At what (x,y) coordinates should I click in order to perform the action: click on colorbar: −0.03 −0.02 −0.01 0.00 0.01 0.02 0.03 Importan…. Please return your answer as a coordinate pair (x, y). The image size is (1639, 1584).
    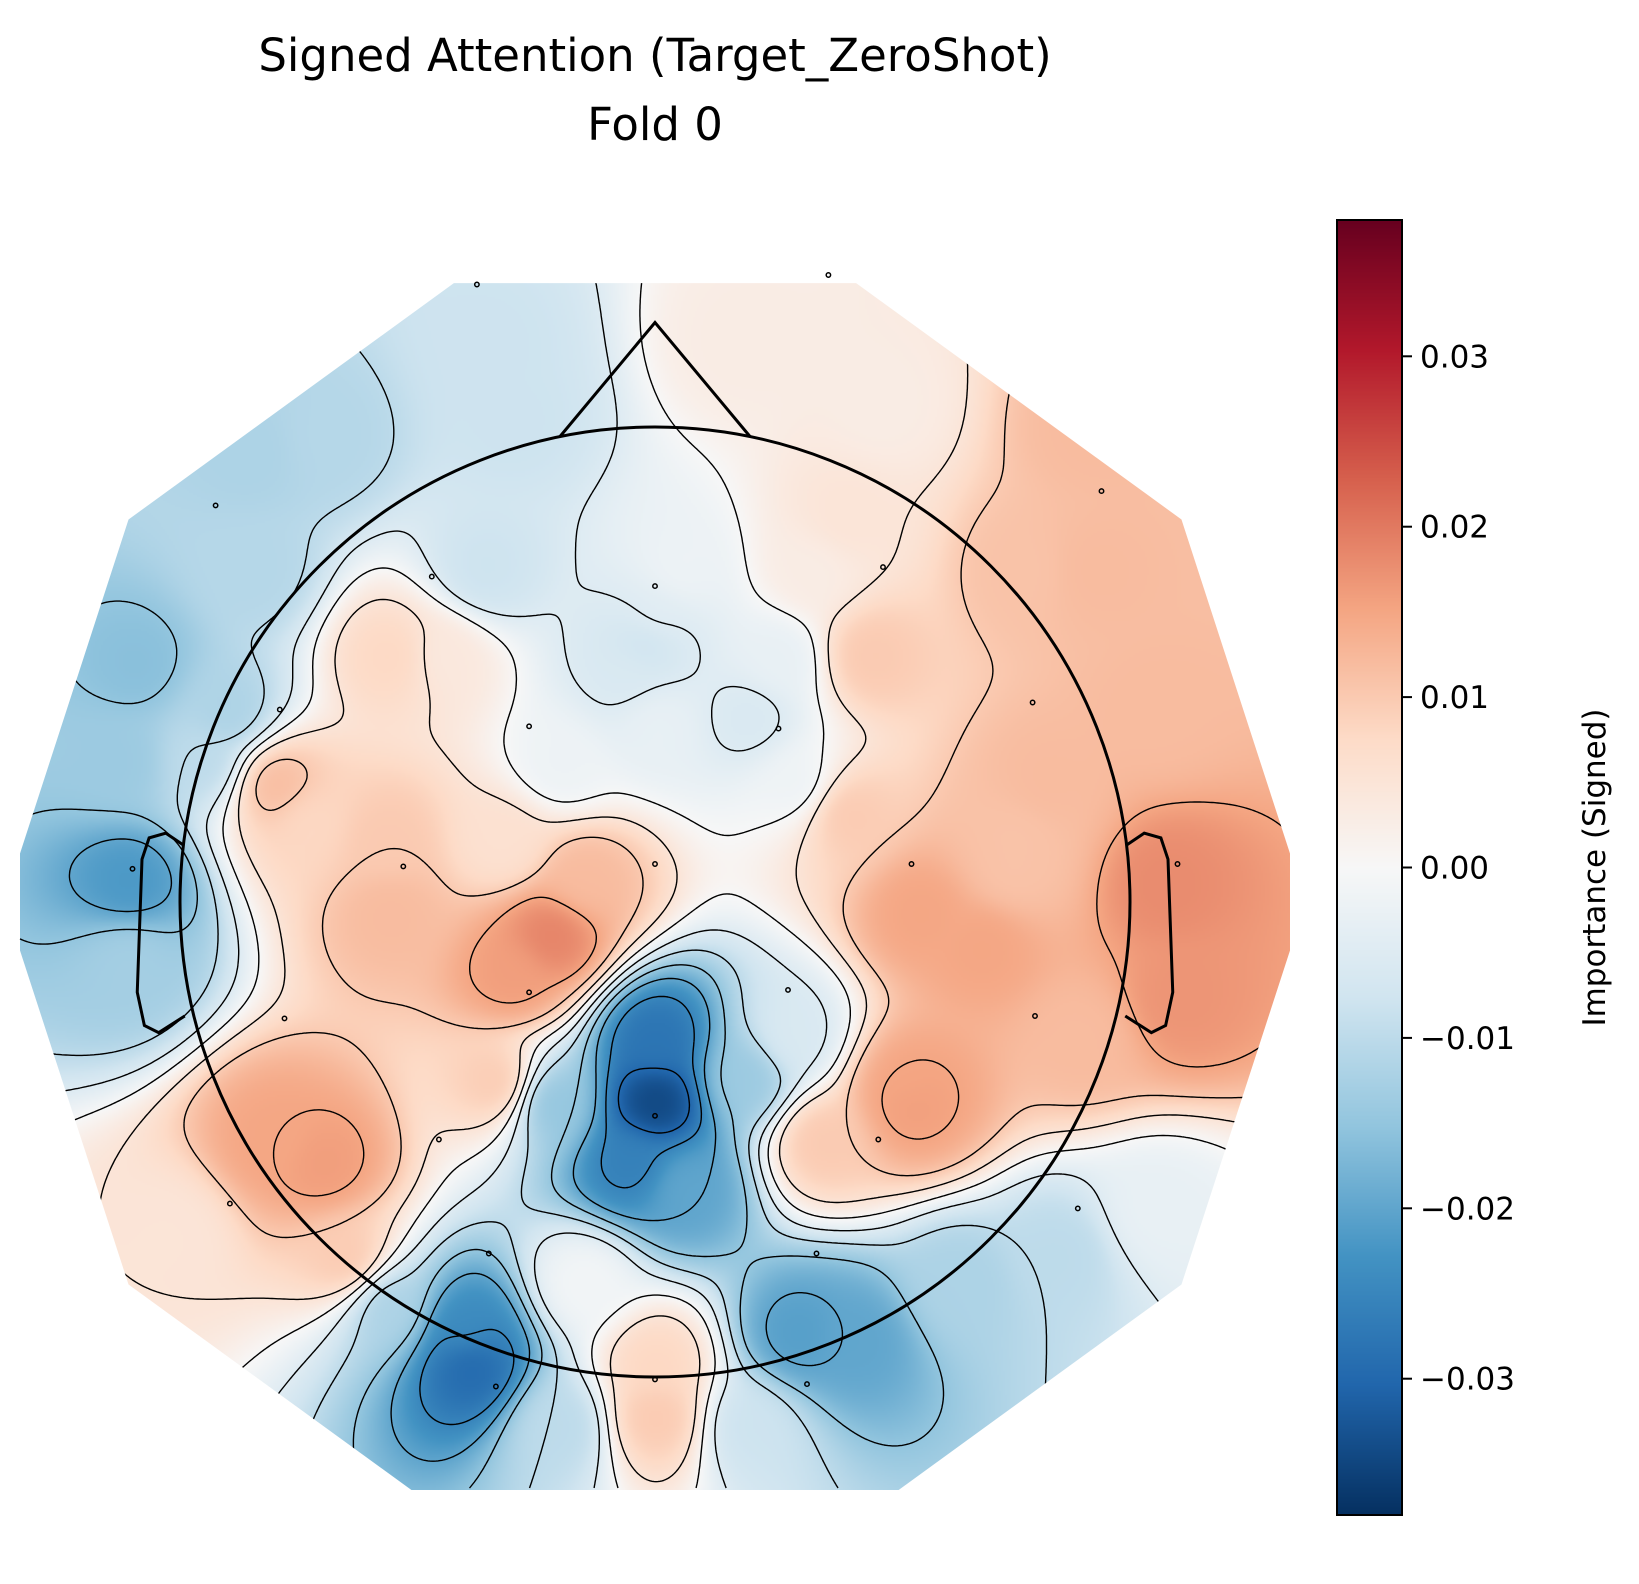
    Looking at the image, I should click on (1474, 867).